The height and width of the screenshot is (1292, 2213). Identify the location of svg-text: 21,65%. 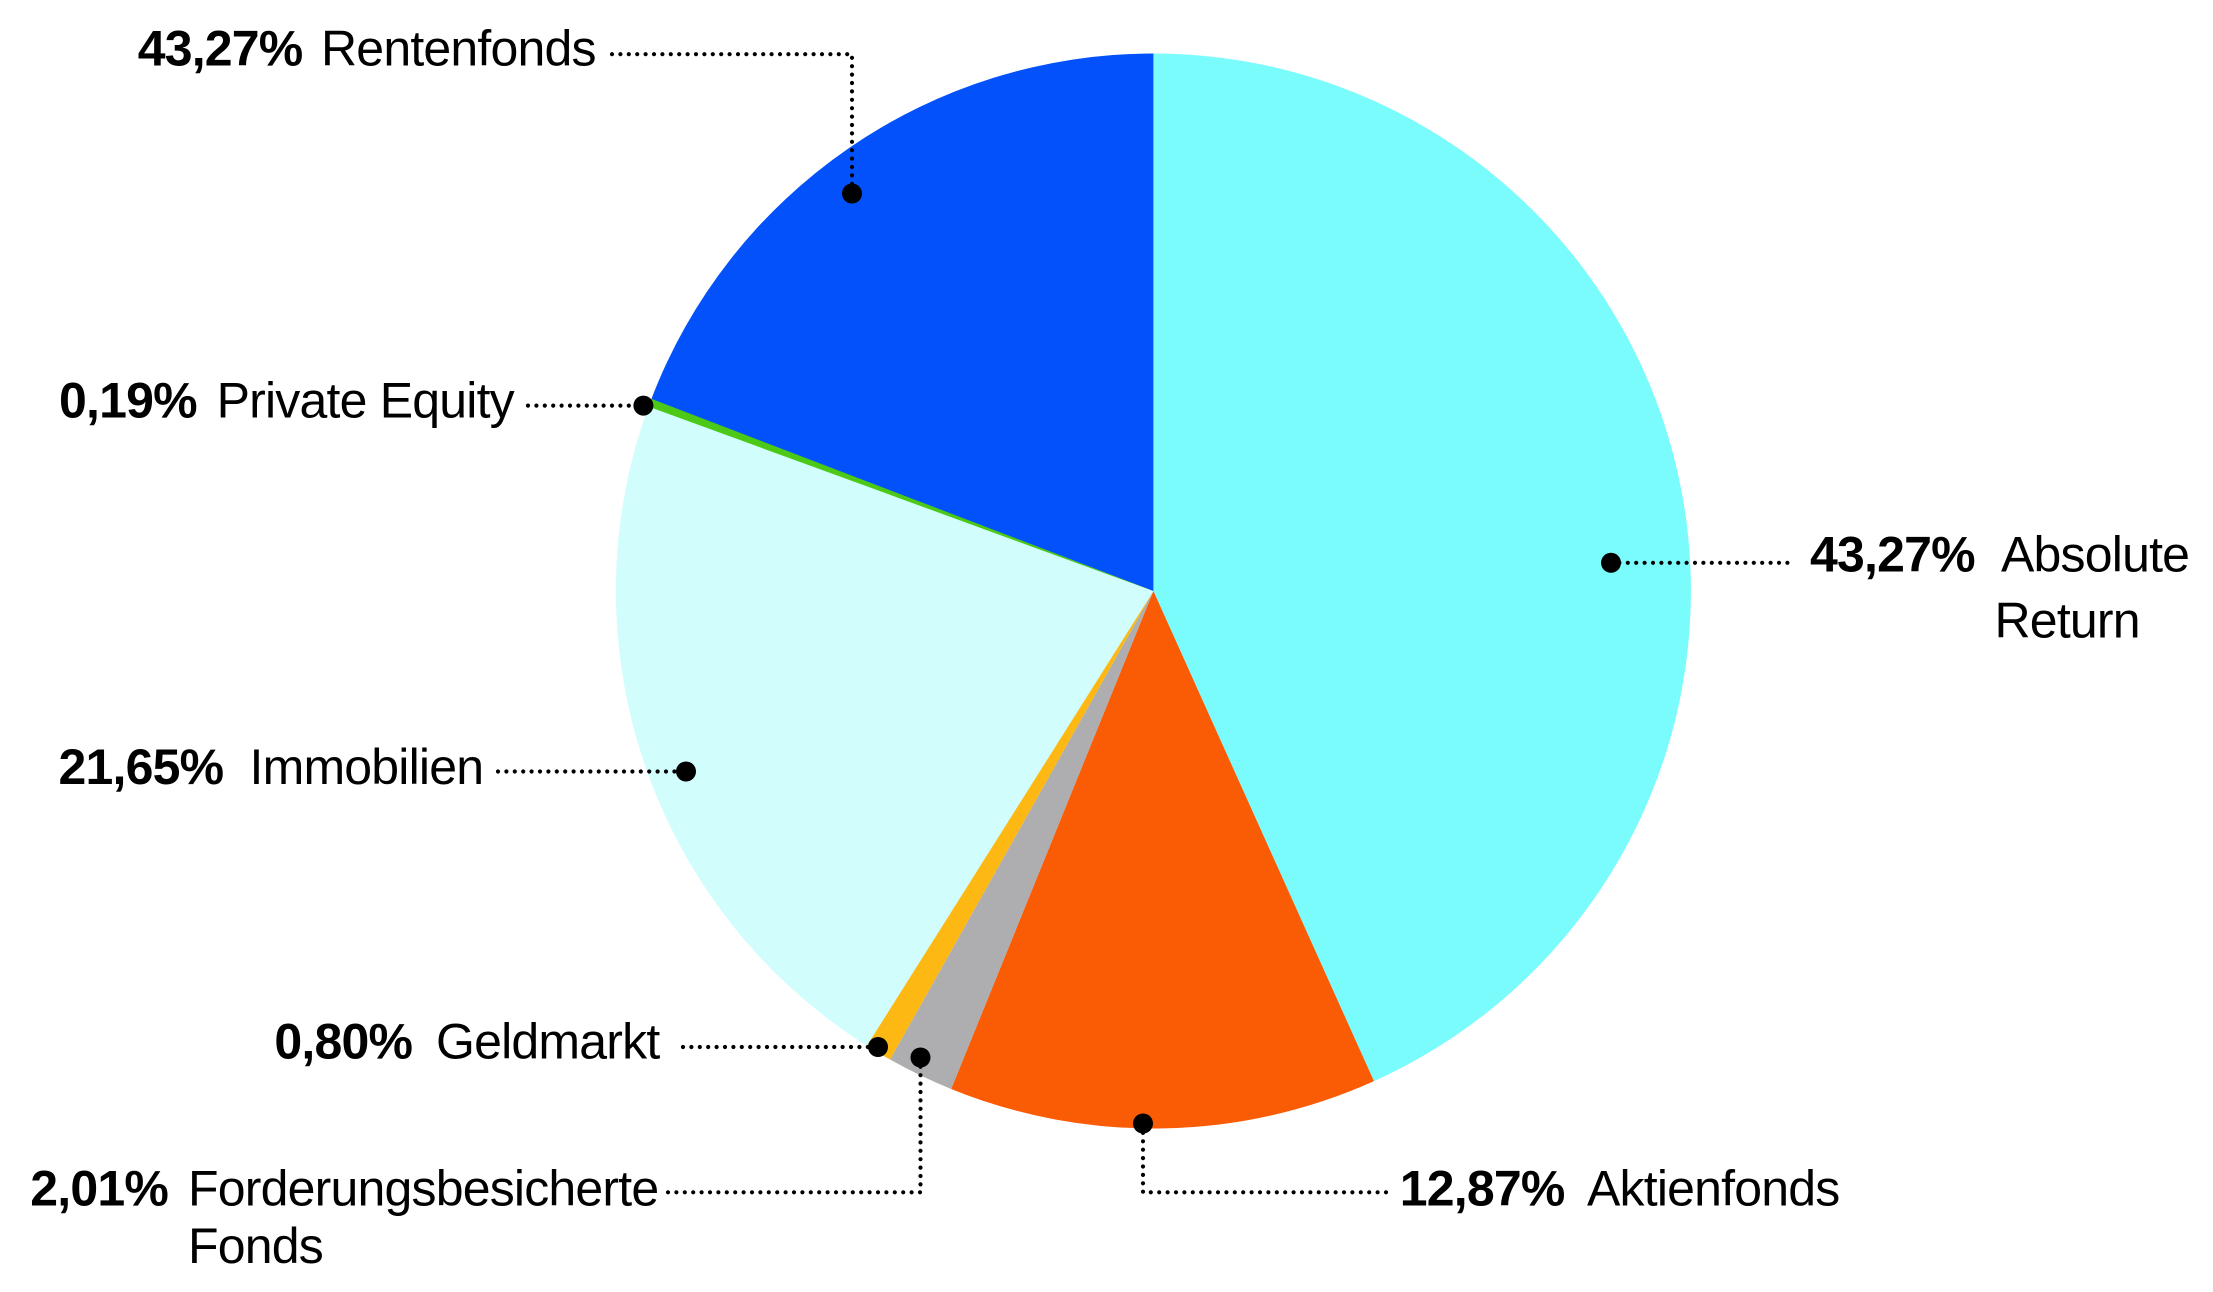
(141, 767).